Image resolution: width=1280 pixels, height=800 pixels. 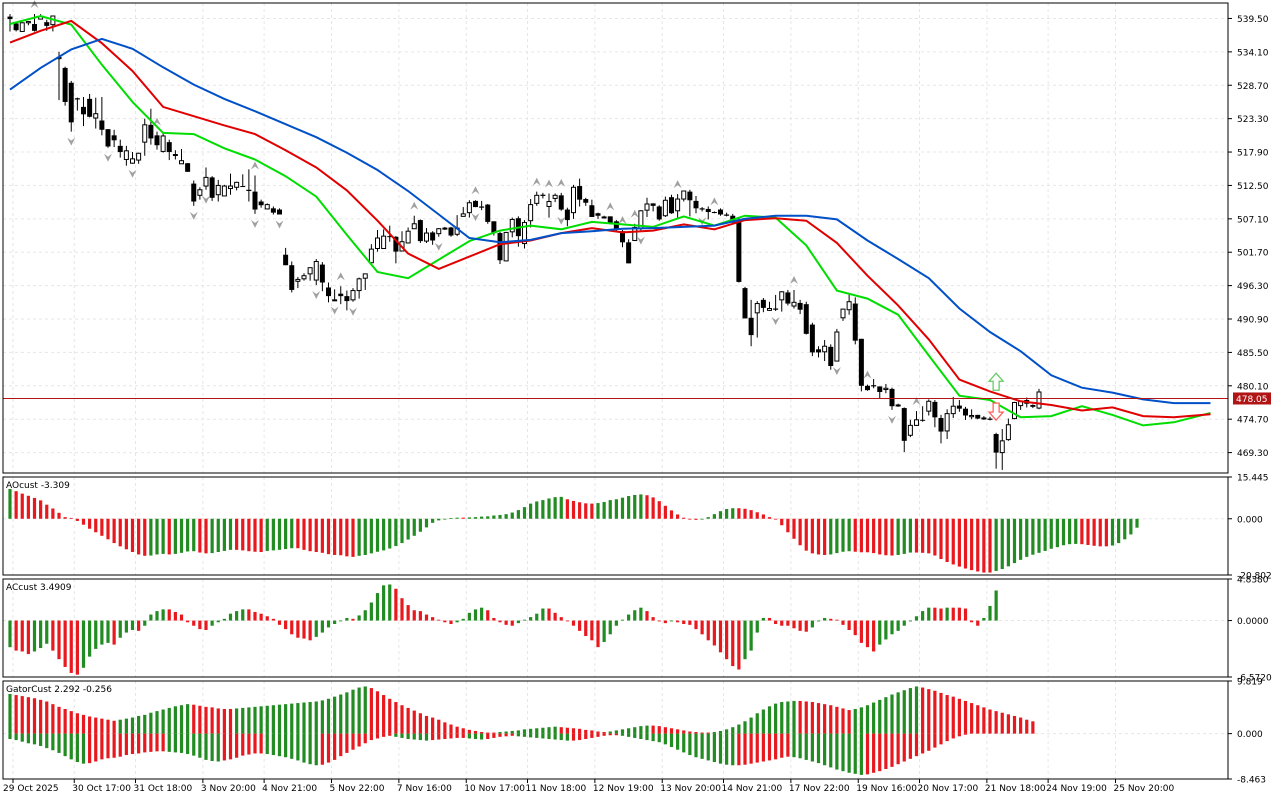 What do you see at coordinates (1252, 398) in the screenshot?
I see `current-price-badge` at bounding box center [1252, 398].